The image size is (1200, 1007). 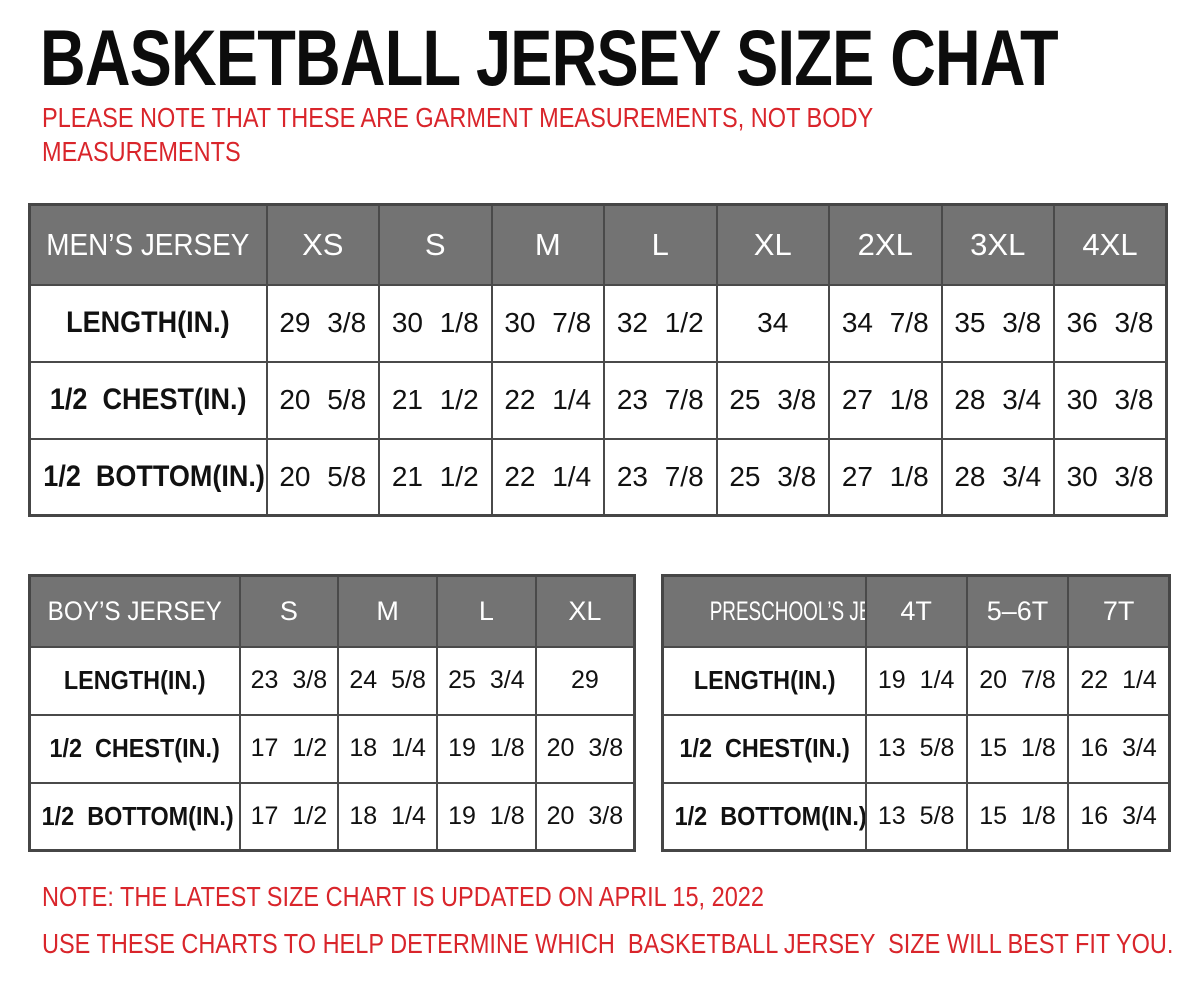 What do you see at coordinates (322, 244) in the screenshot?
I see `size-column-header: XS` at bounding box center [322, 244].